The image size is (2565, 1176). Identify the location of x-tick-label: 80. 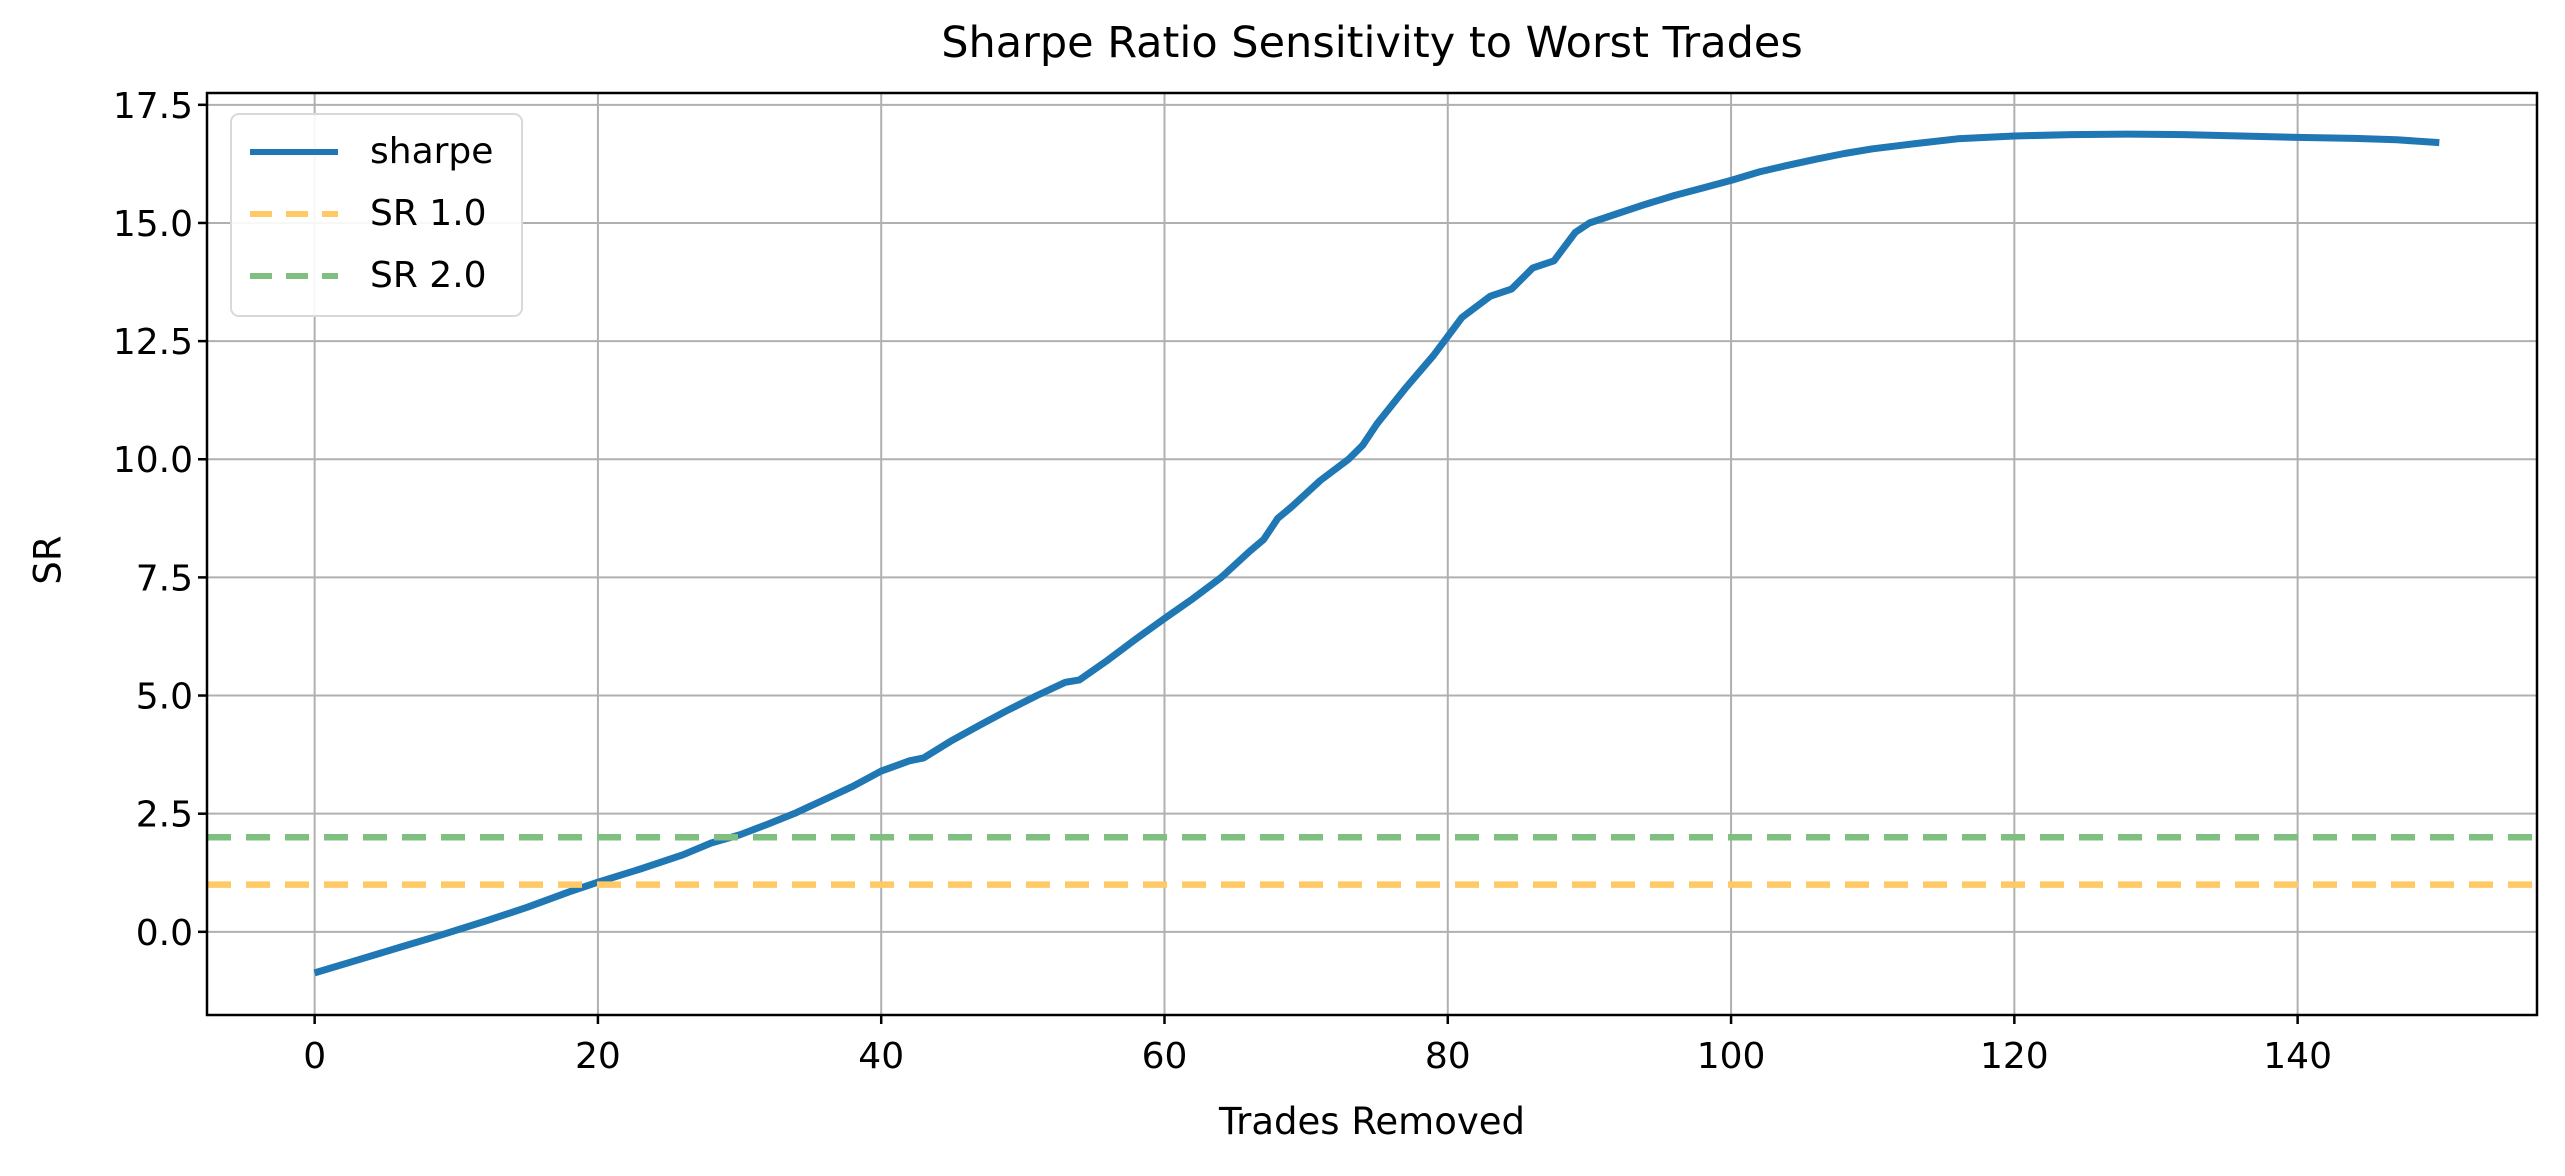
(1448, 1056).